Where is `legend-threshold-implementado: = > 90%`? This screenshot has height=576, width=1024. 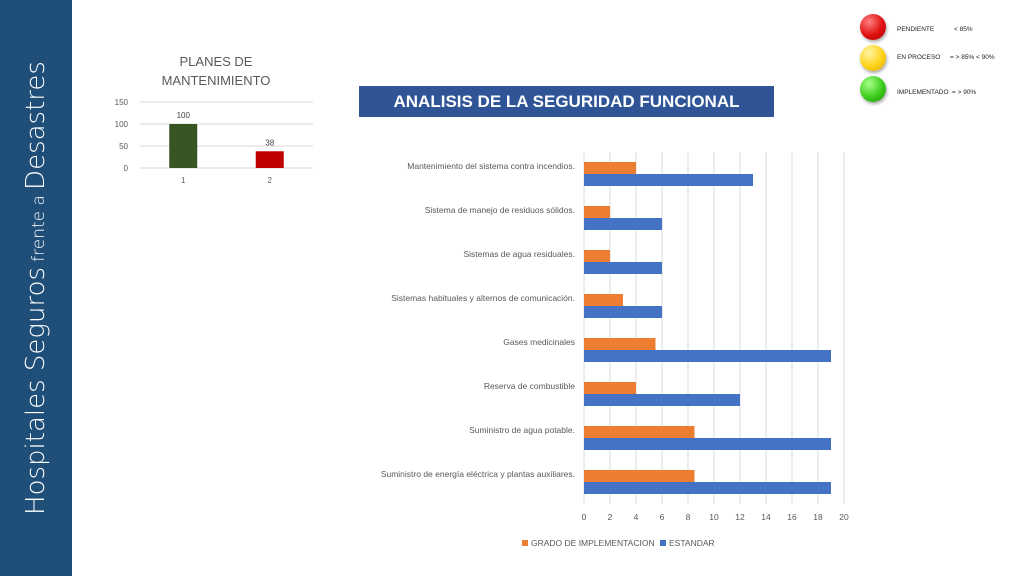
legend-threshold-implementado: = > 90% is located at coordinates (964, 92).